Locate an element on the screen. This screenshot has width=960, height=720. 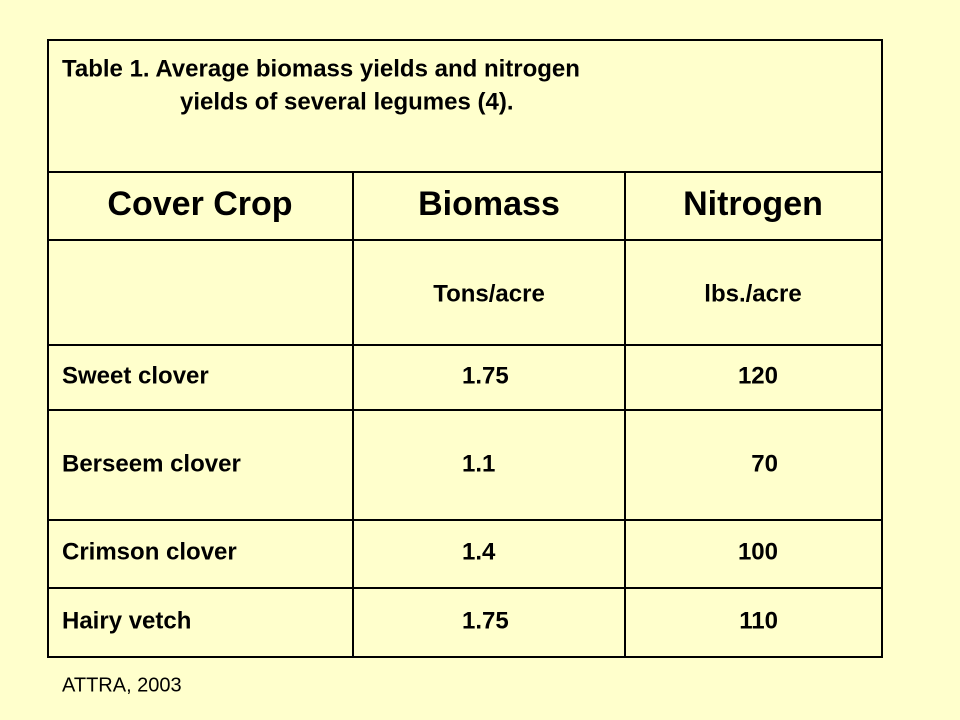
row-label: Crimson clover is located at coordinates (149, 551).